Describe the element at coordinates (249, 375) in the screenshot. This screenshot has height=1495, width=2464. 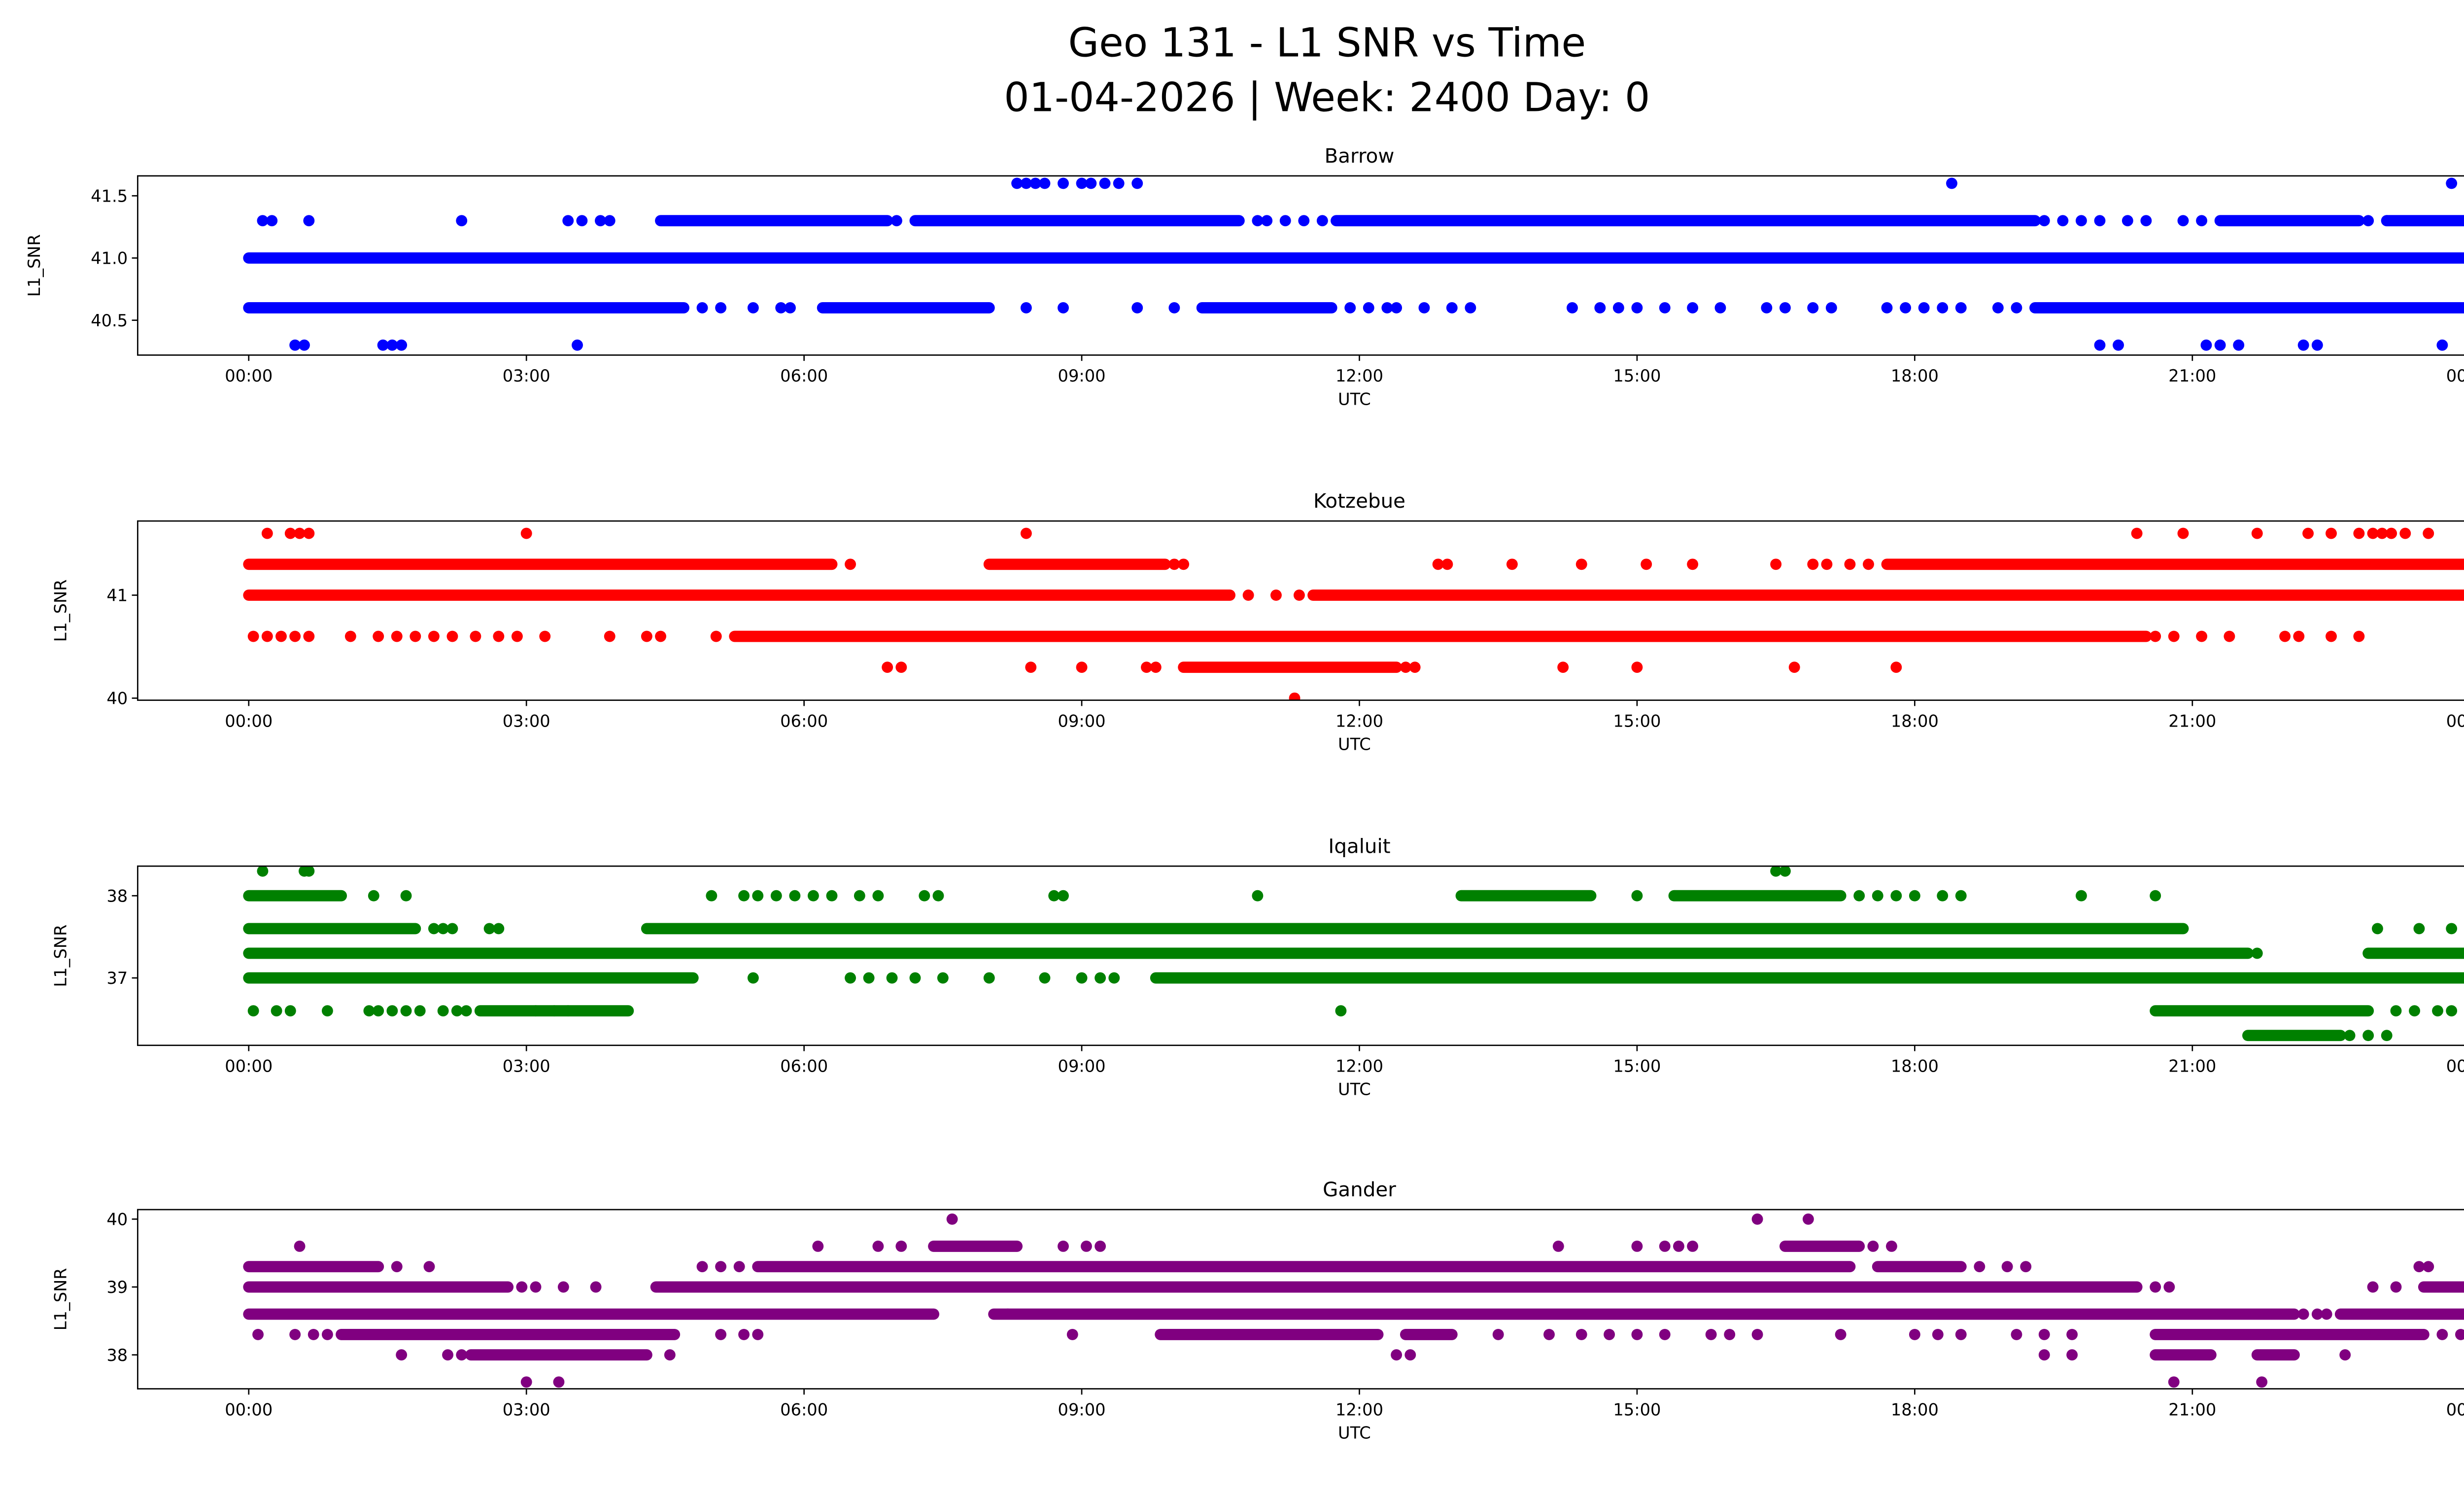
I see `x-tick-label: 00:00` at that location.